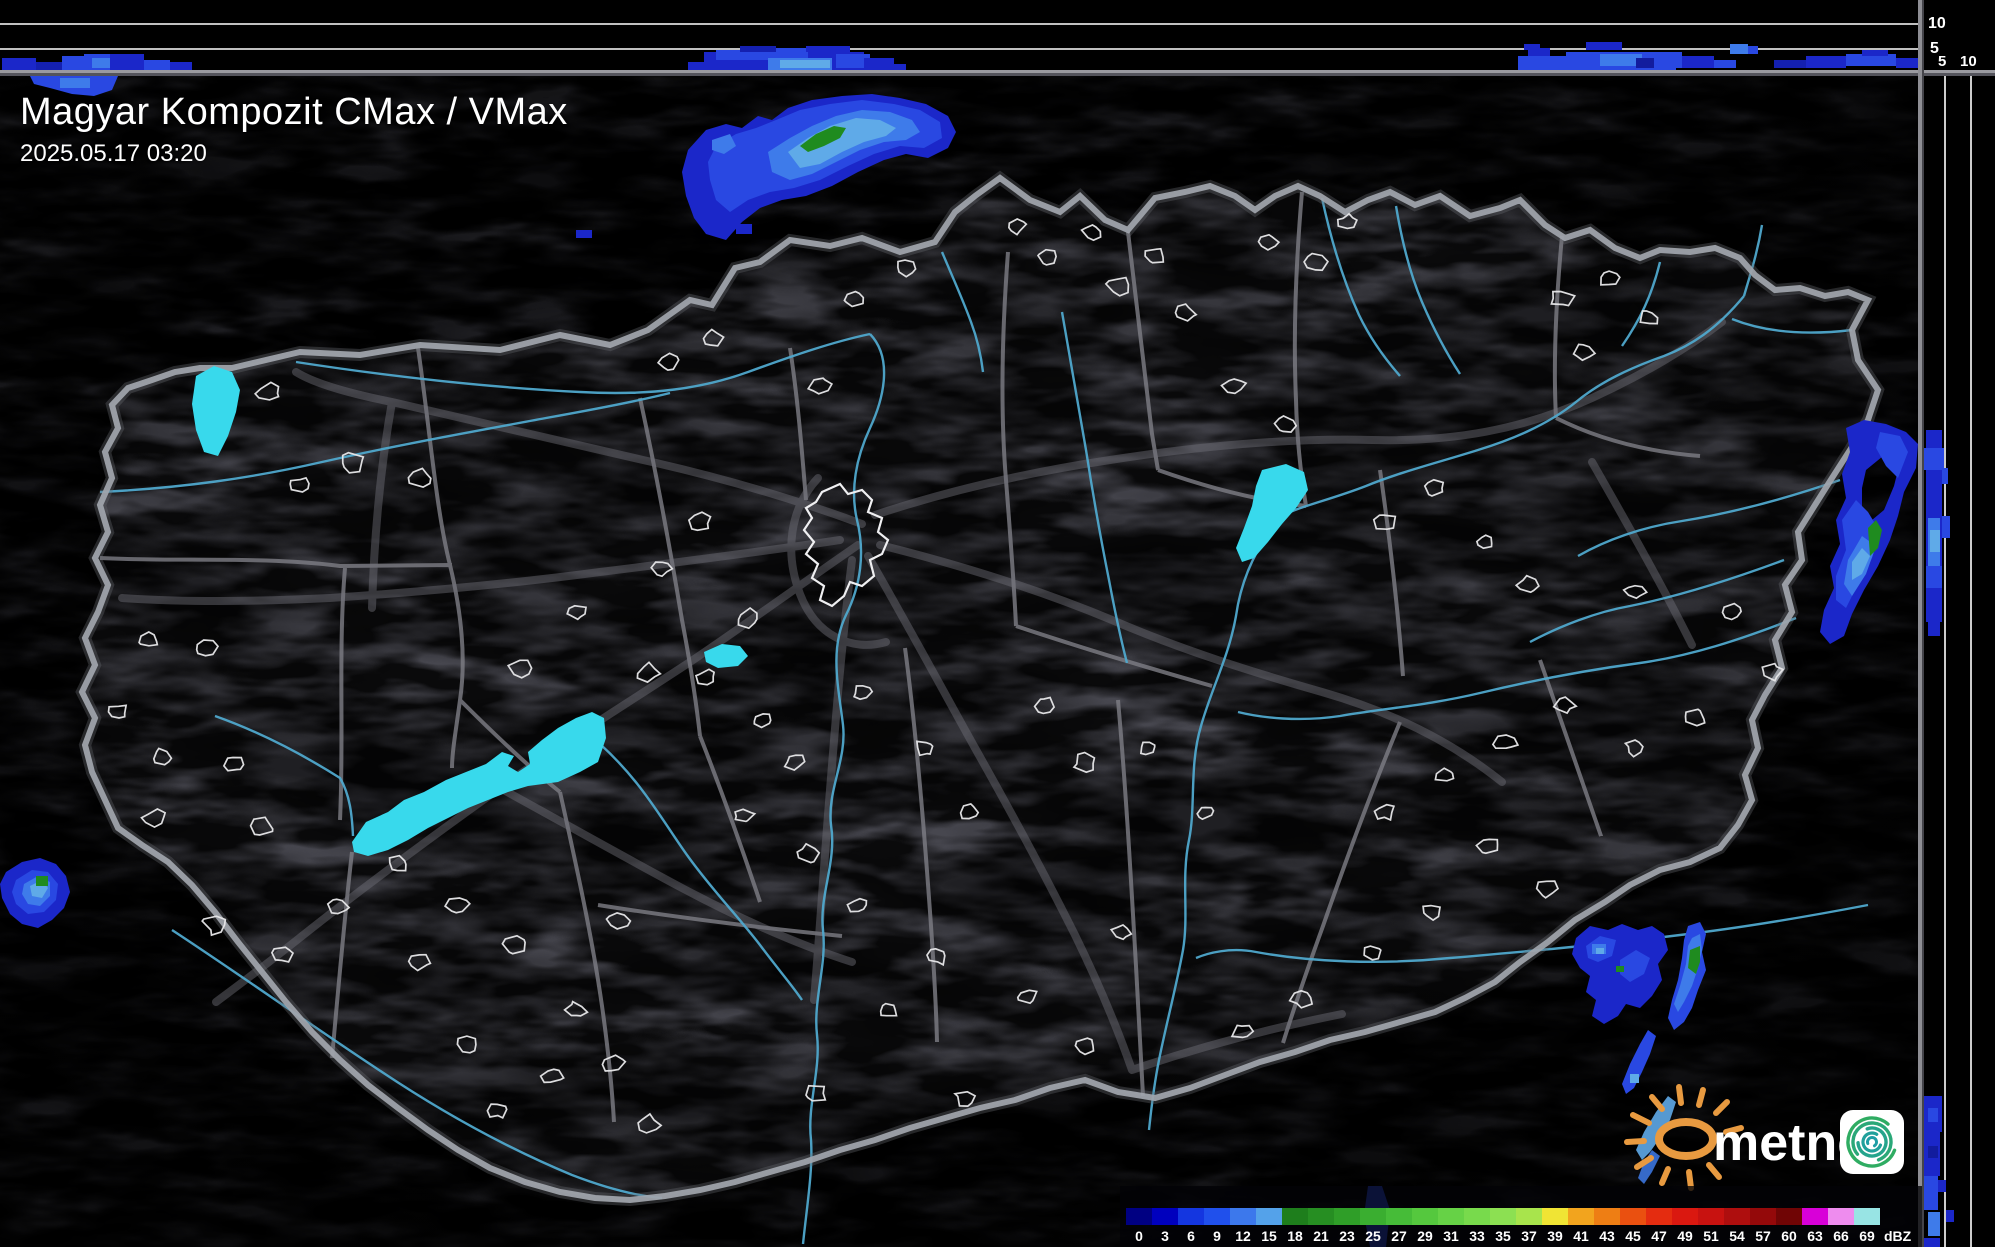 The image size is (1995, 1247). Describe the element at coordinates (1347, 1236) in the screenshot. I see `legend-label: 23` at that location.